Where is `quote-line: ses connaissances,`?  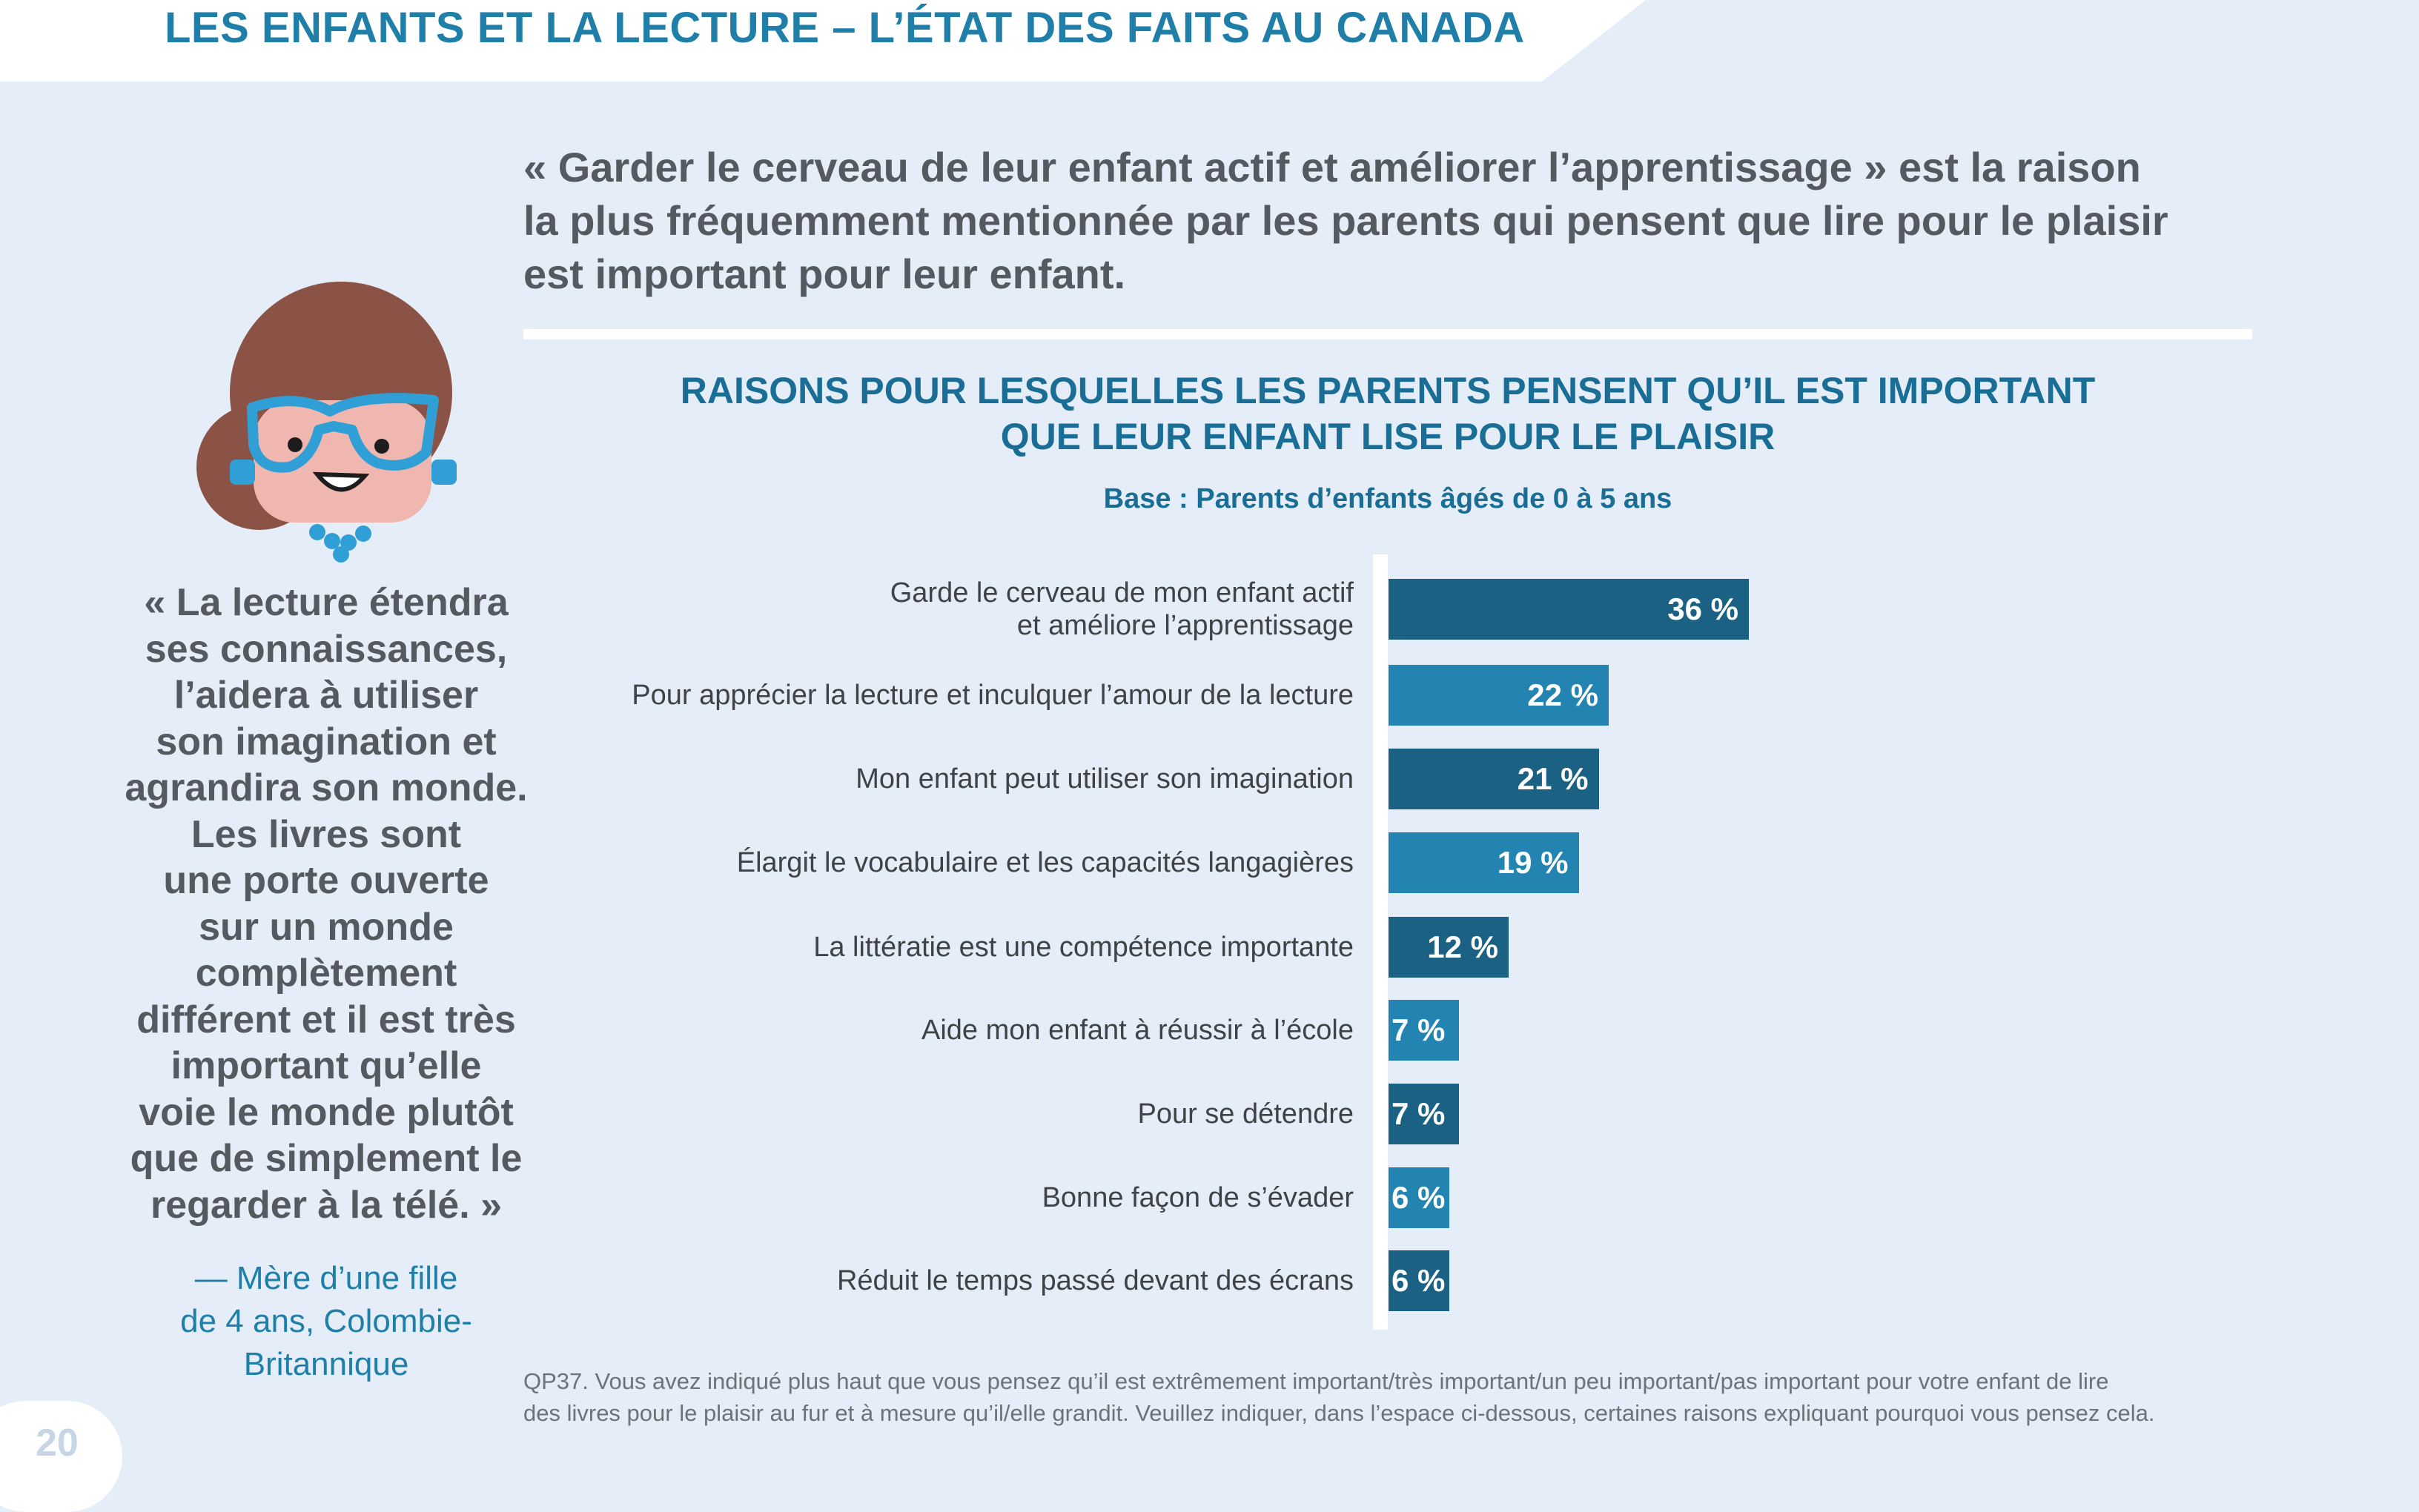 quote-line: ses connaissances, is located at coordinates (326, 649).